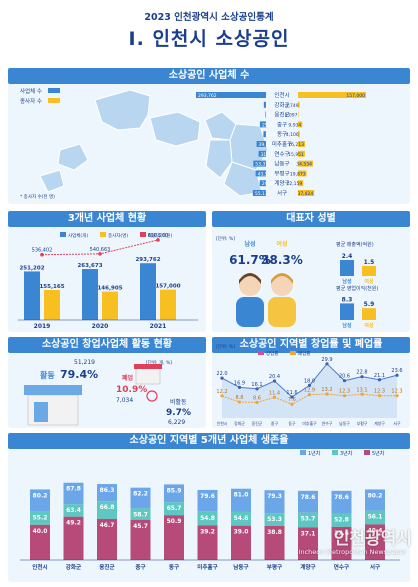 Image resolution: width=418 pixels, height=587 pixels. Describe the element at coordinates (282, 144) in the screenshot. I see `category-label: 미추홀구` at that location.